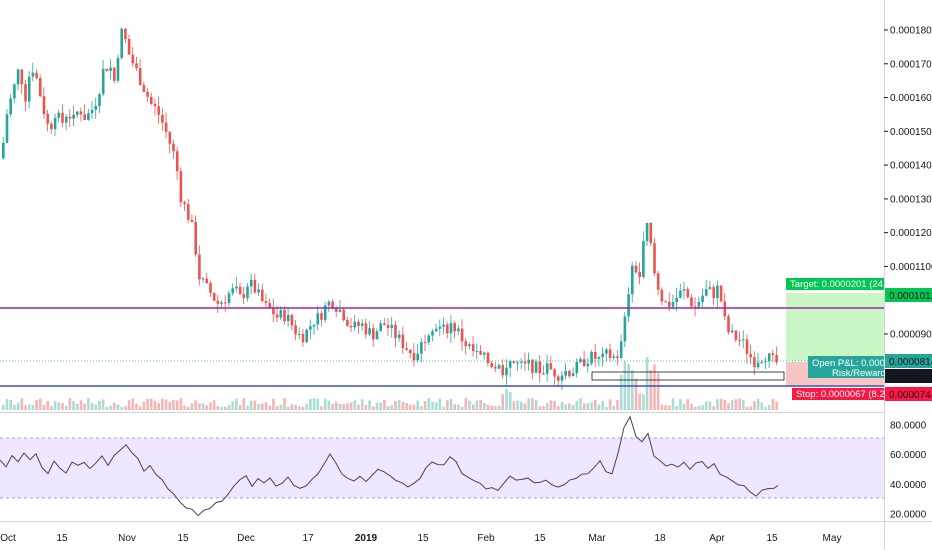 This screenshot has width=932, height=550. I want to click on pnl-label: Open P&L: 0.0000003 Risk/Reward Ratio, so click(859, 367).